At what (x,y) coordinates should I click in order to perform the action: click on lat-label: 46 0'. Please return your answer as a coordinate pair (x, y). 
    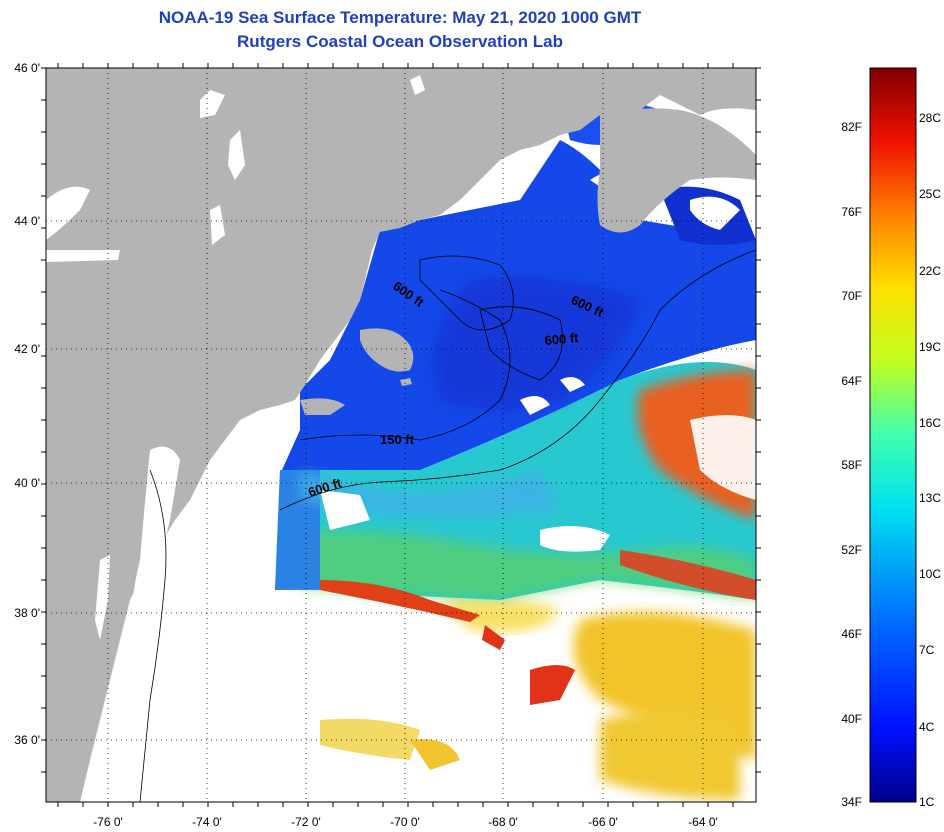
    Looking at the image, I should click on (27, 68).